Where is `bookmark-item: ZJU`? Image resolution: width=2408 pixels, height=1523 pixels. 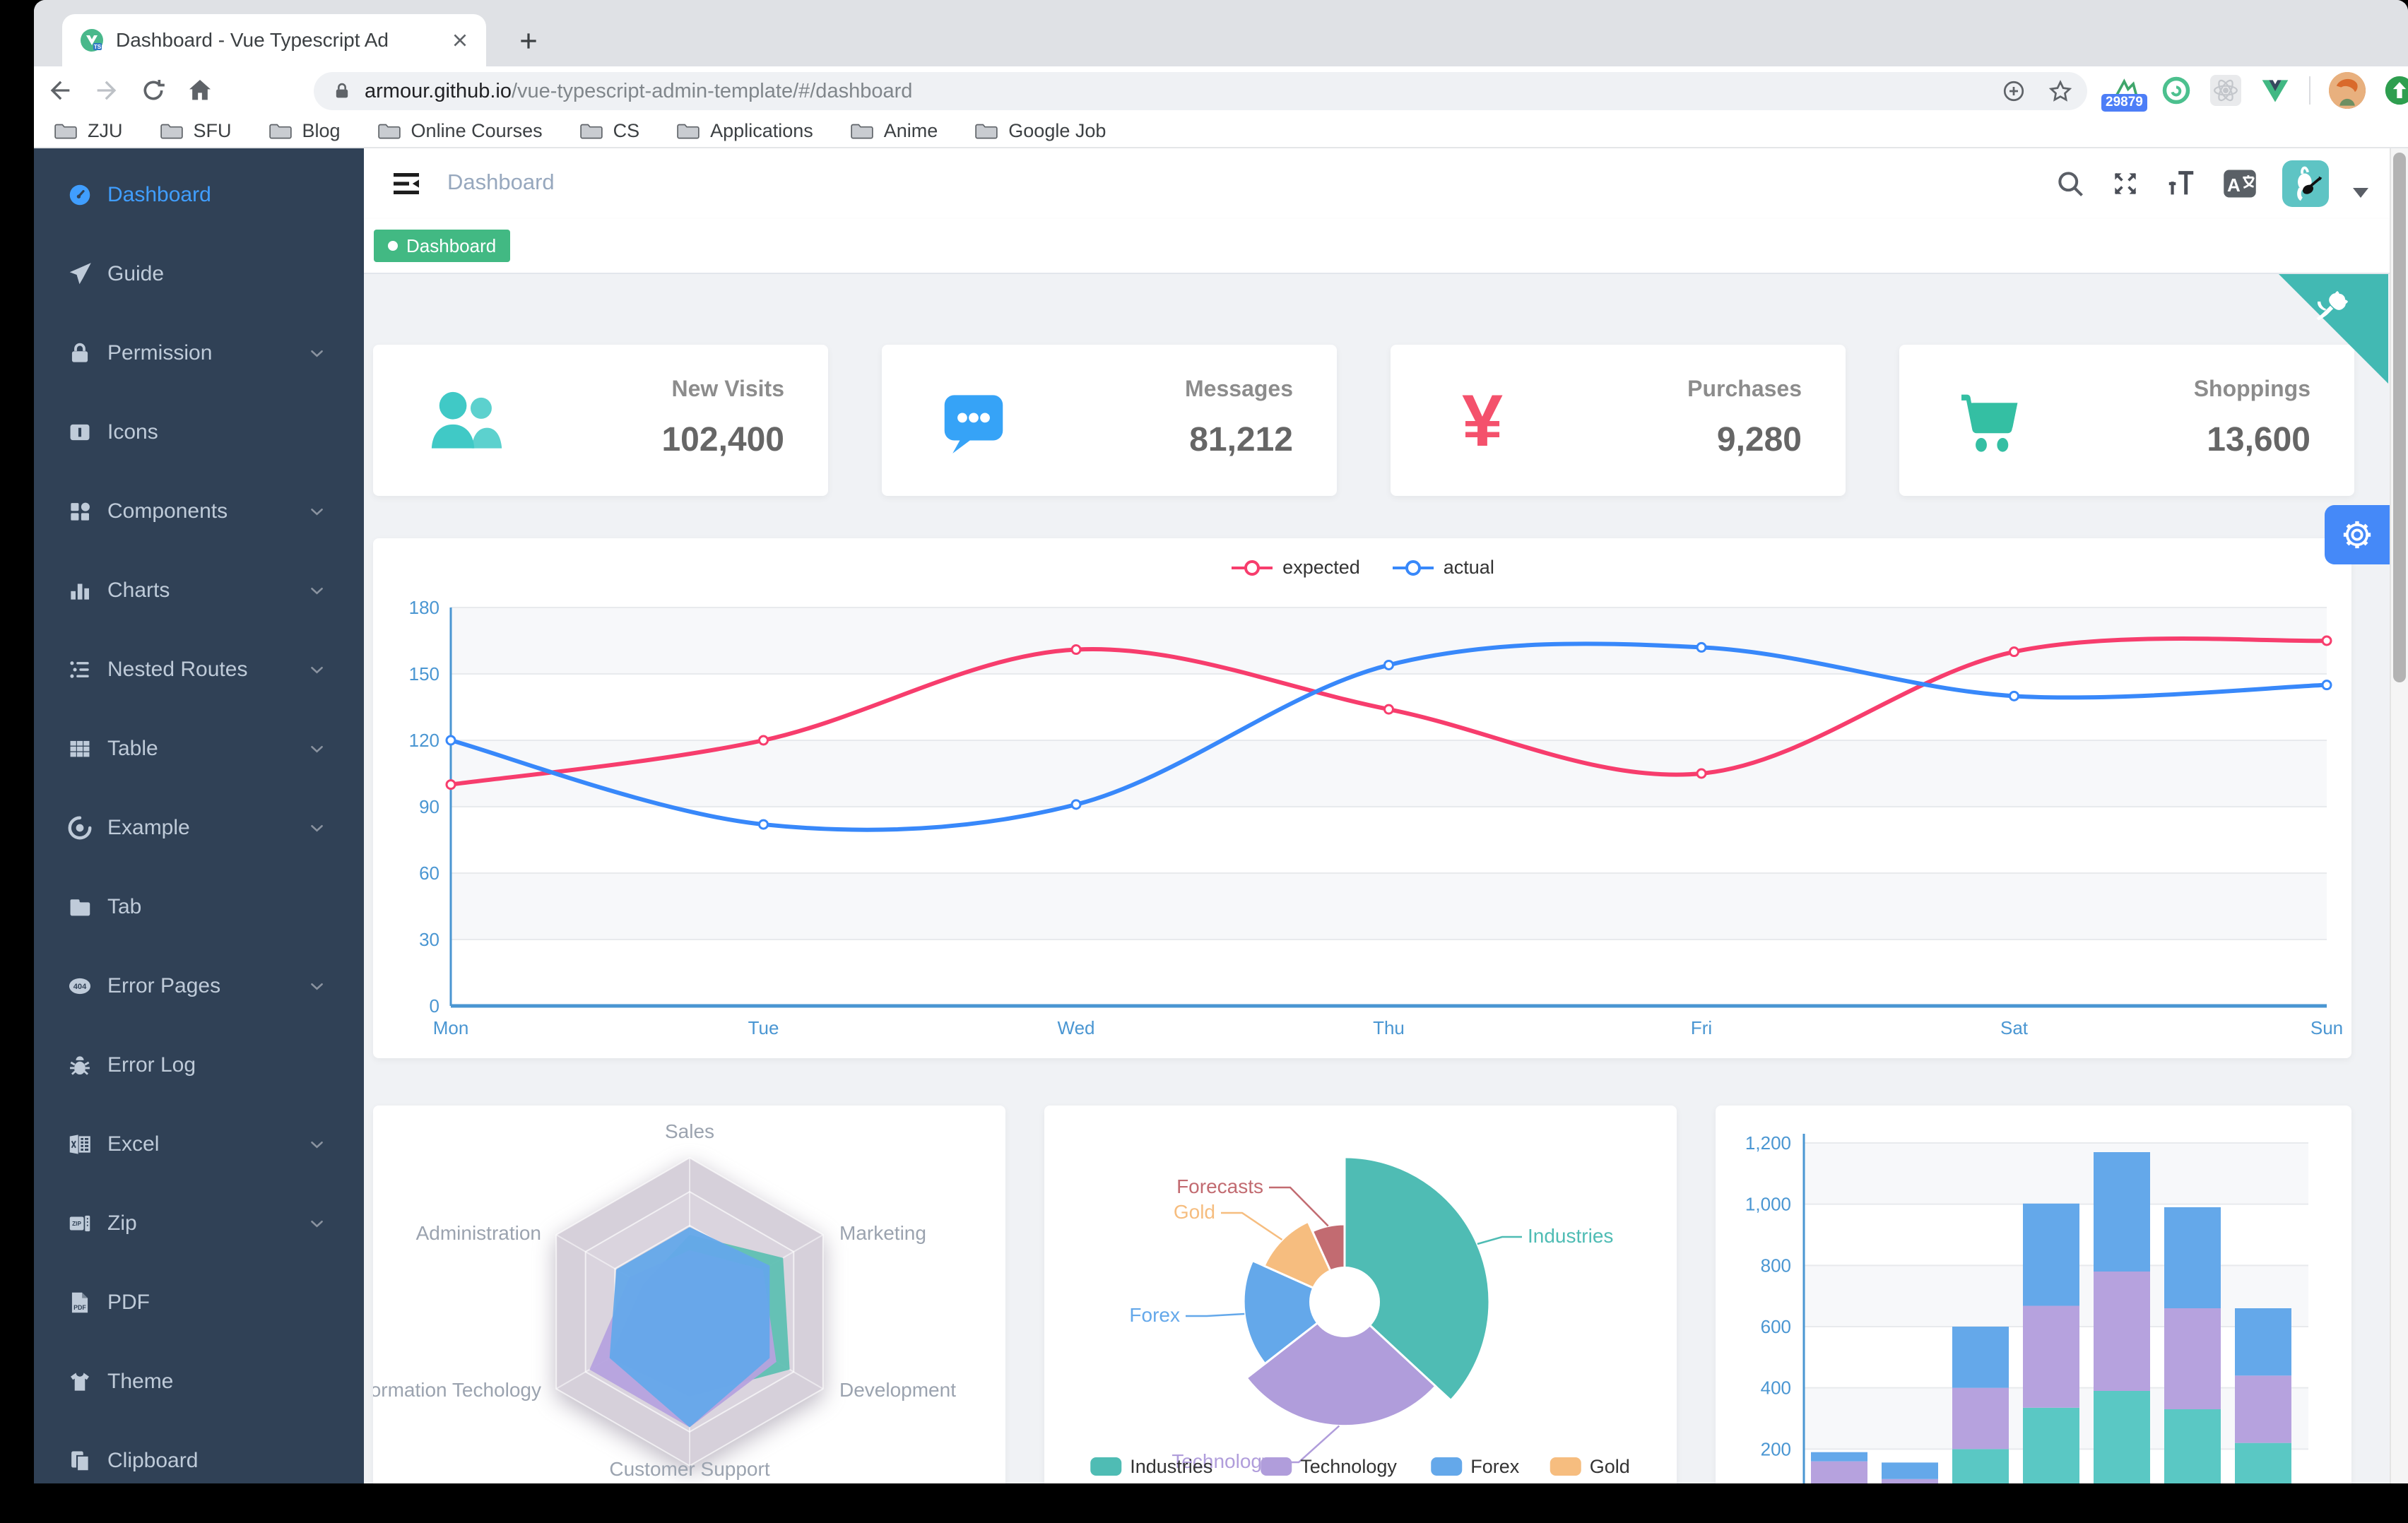 bookmark-item: ZJU is located at coordinates (88, 131).